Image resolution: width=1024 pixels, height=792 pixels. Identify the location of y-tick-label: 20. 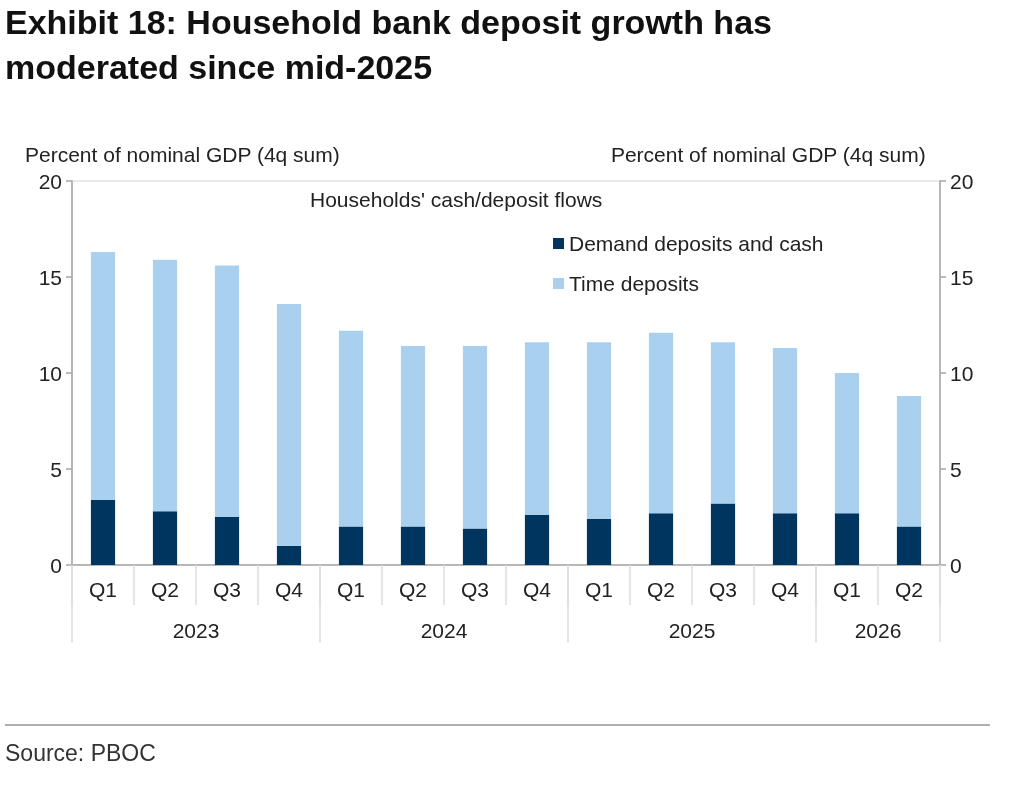
(50, 181).